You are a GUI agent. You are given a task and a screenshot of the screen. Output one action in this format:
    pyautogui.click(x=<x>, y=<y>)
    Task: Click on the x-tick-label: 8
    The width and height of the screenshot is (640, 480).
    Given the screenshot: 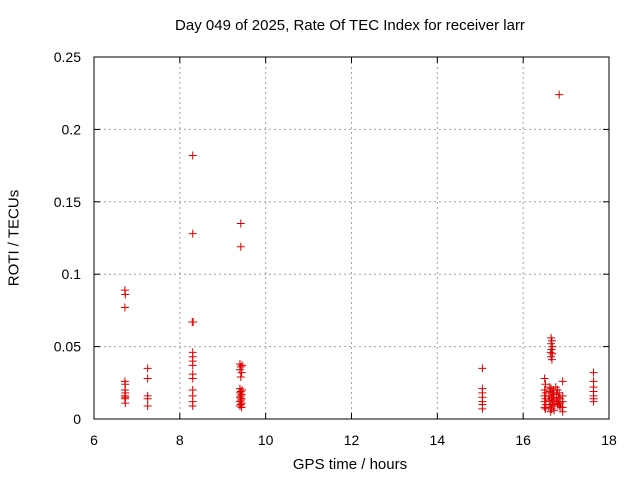 What is the action you would take?
    pyautogui.click(x=180, y=440)
    